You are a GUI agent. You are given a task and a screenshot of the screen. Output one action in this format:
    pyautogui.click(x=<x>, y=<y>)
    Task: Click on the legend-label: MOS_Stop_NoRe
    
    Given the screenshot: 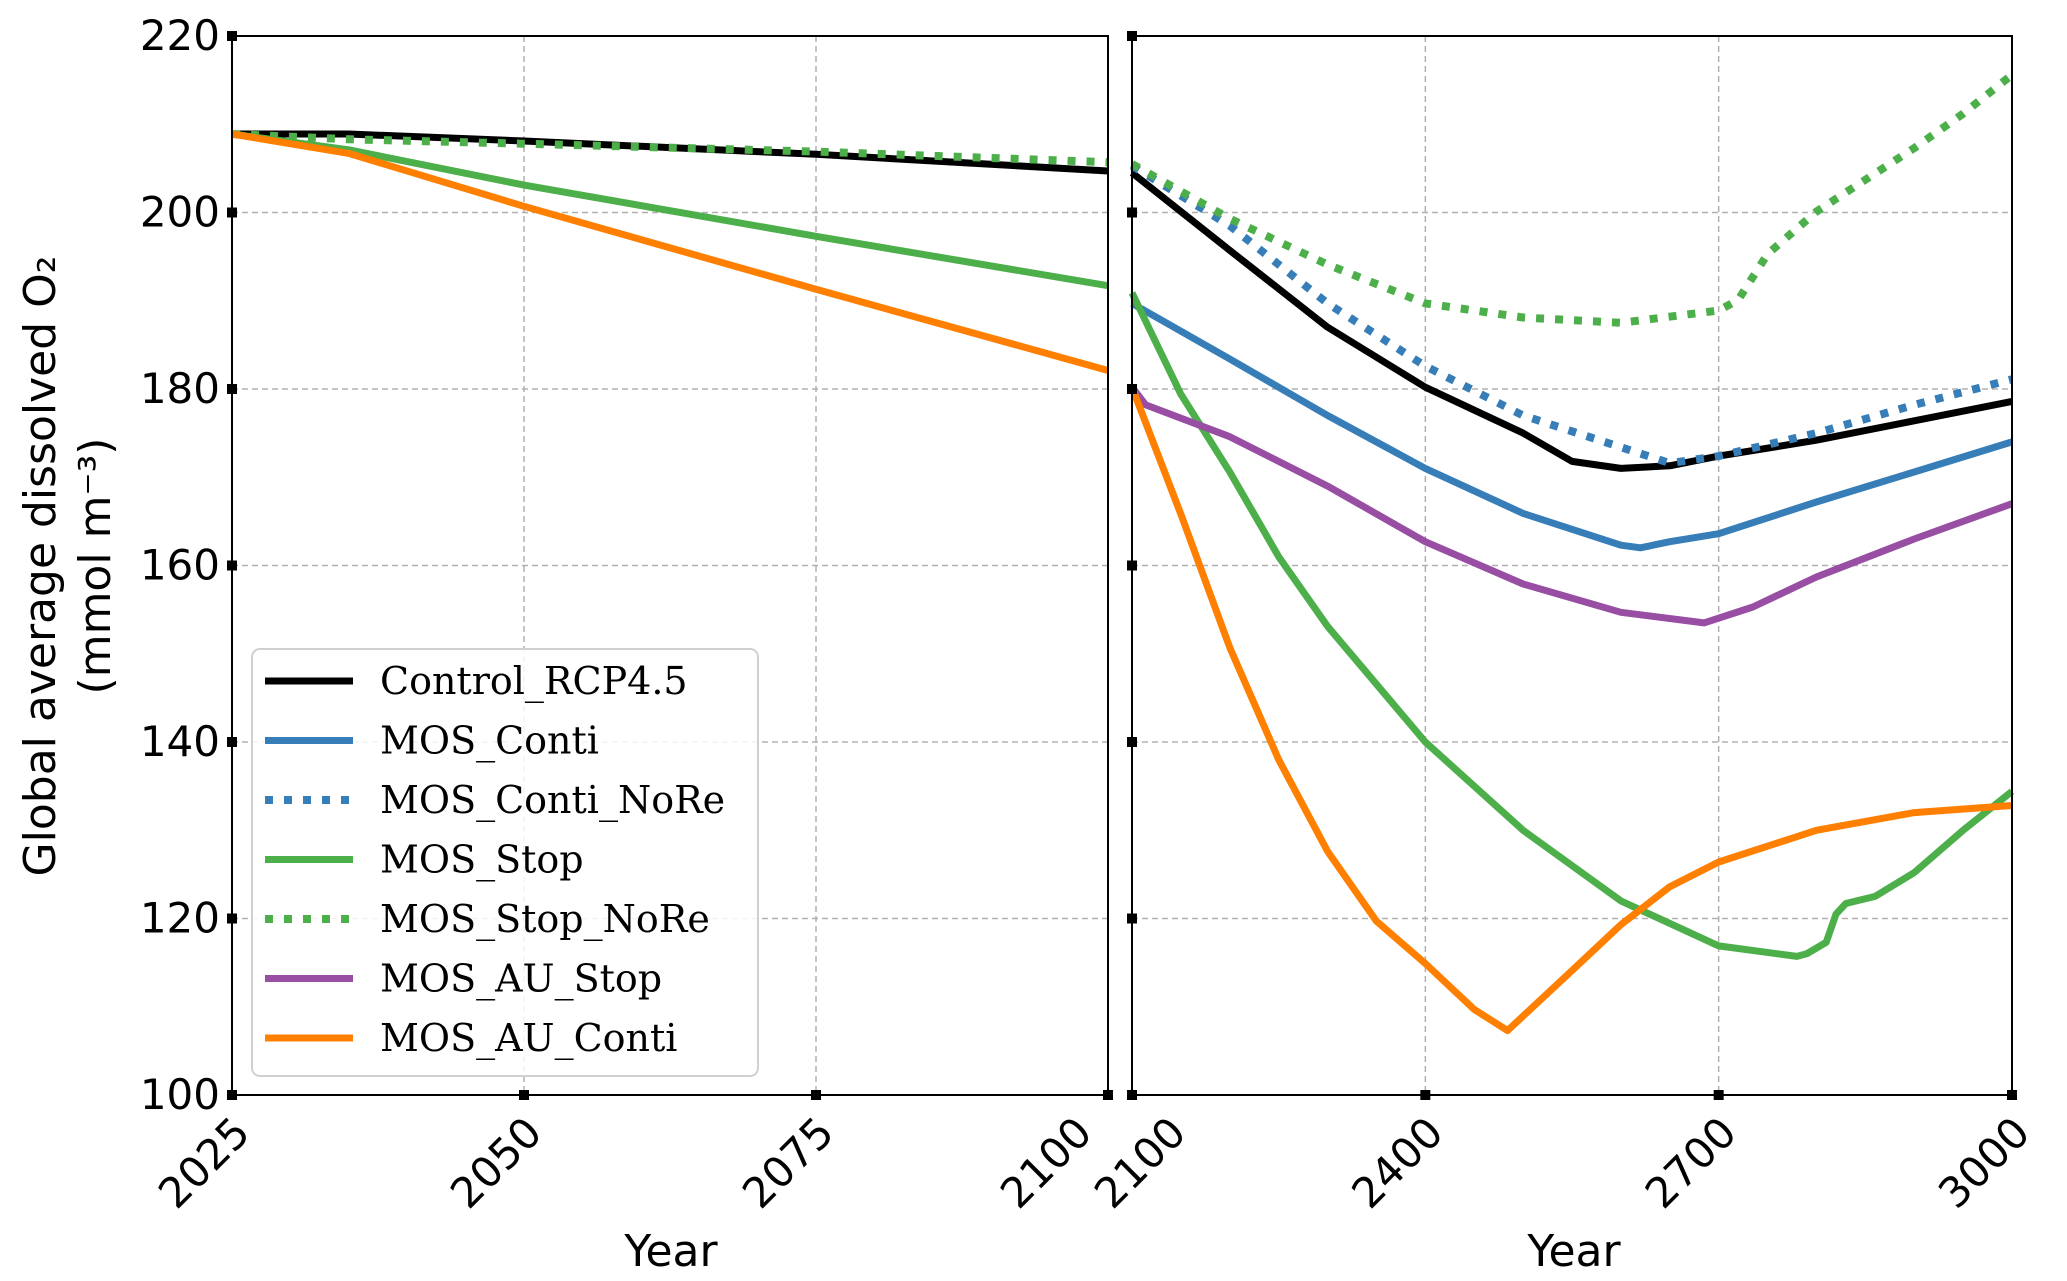 What is the action you would take?
    pyautogui.click(x=545, y=919)
    